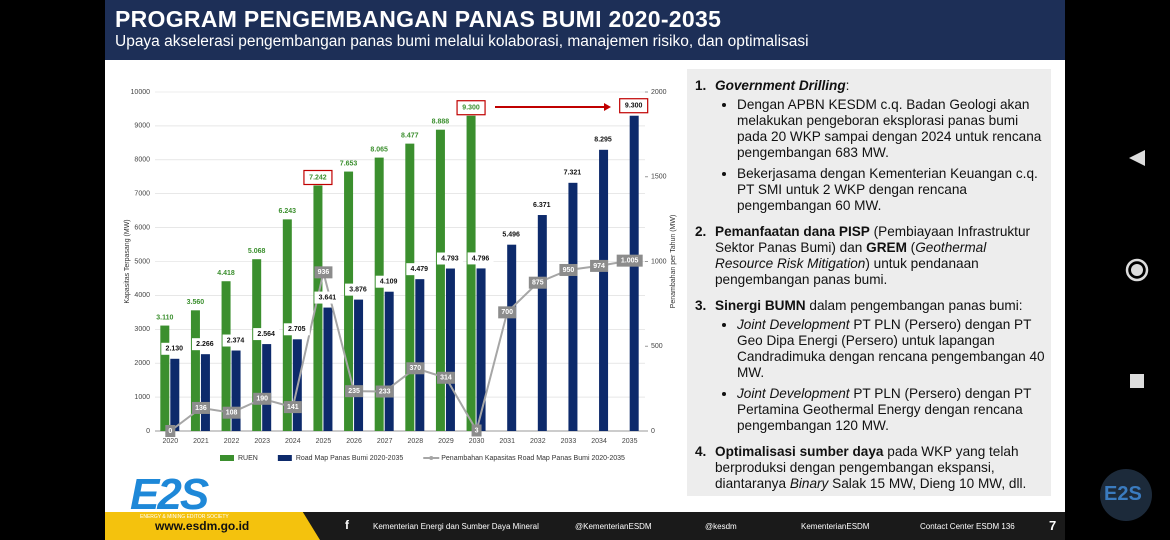 This screenshot has width=1170, height=540. What do you see at coordinates (538, 441) in the screenshot?
I see `x-tick-label: 2032` at bounding box center [538, 441].